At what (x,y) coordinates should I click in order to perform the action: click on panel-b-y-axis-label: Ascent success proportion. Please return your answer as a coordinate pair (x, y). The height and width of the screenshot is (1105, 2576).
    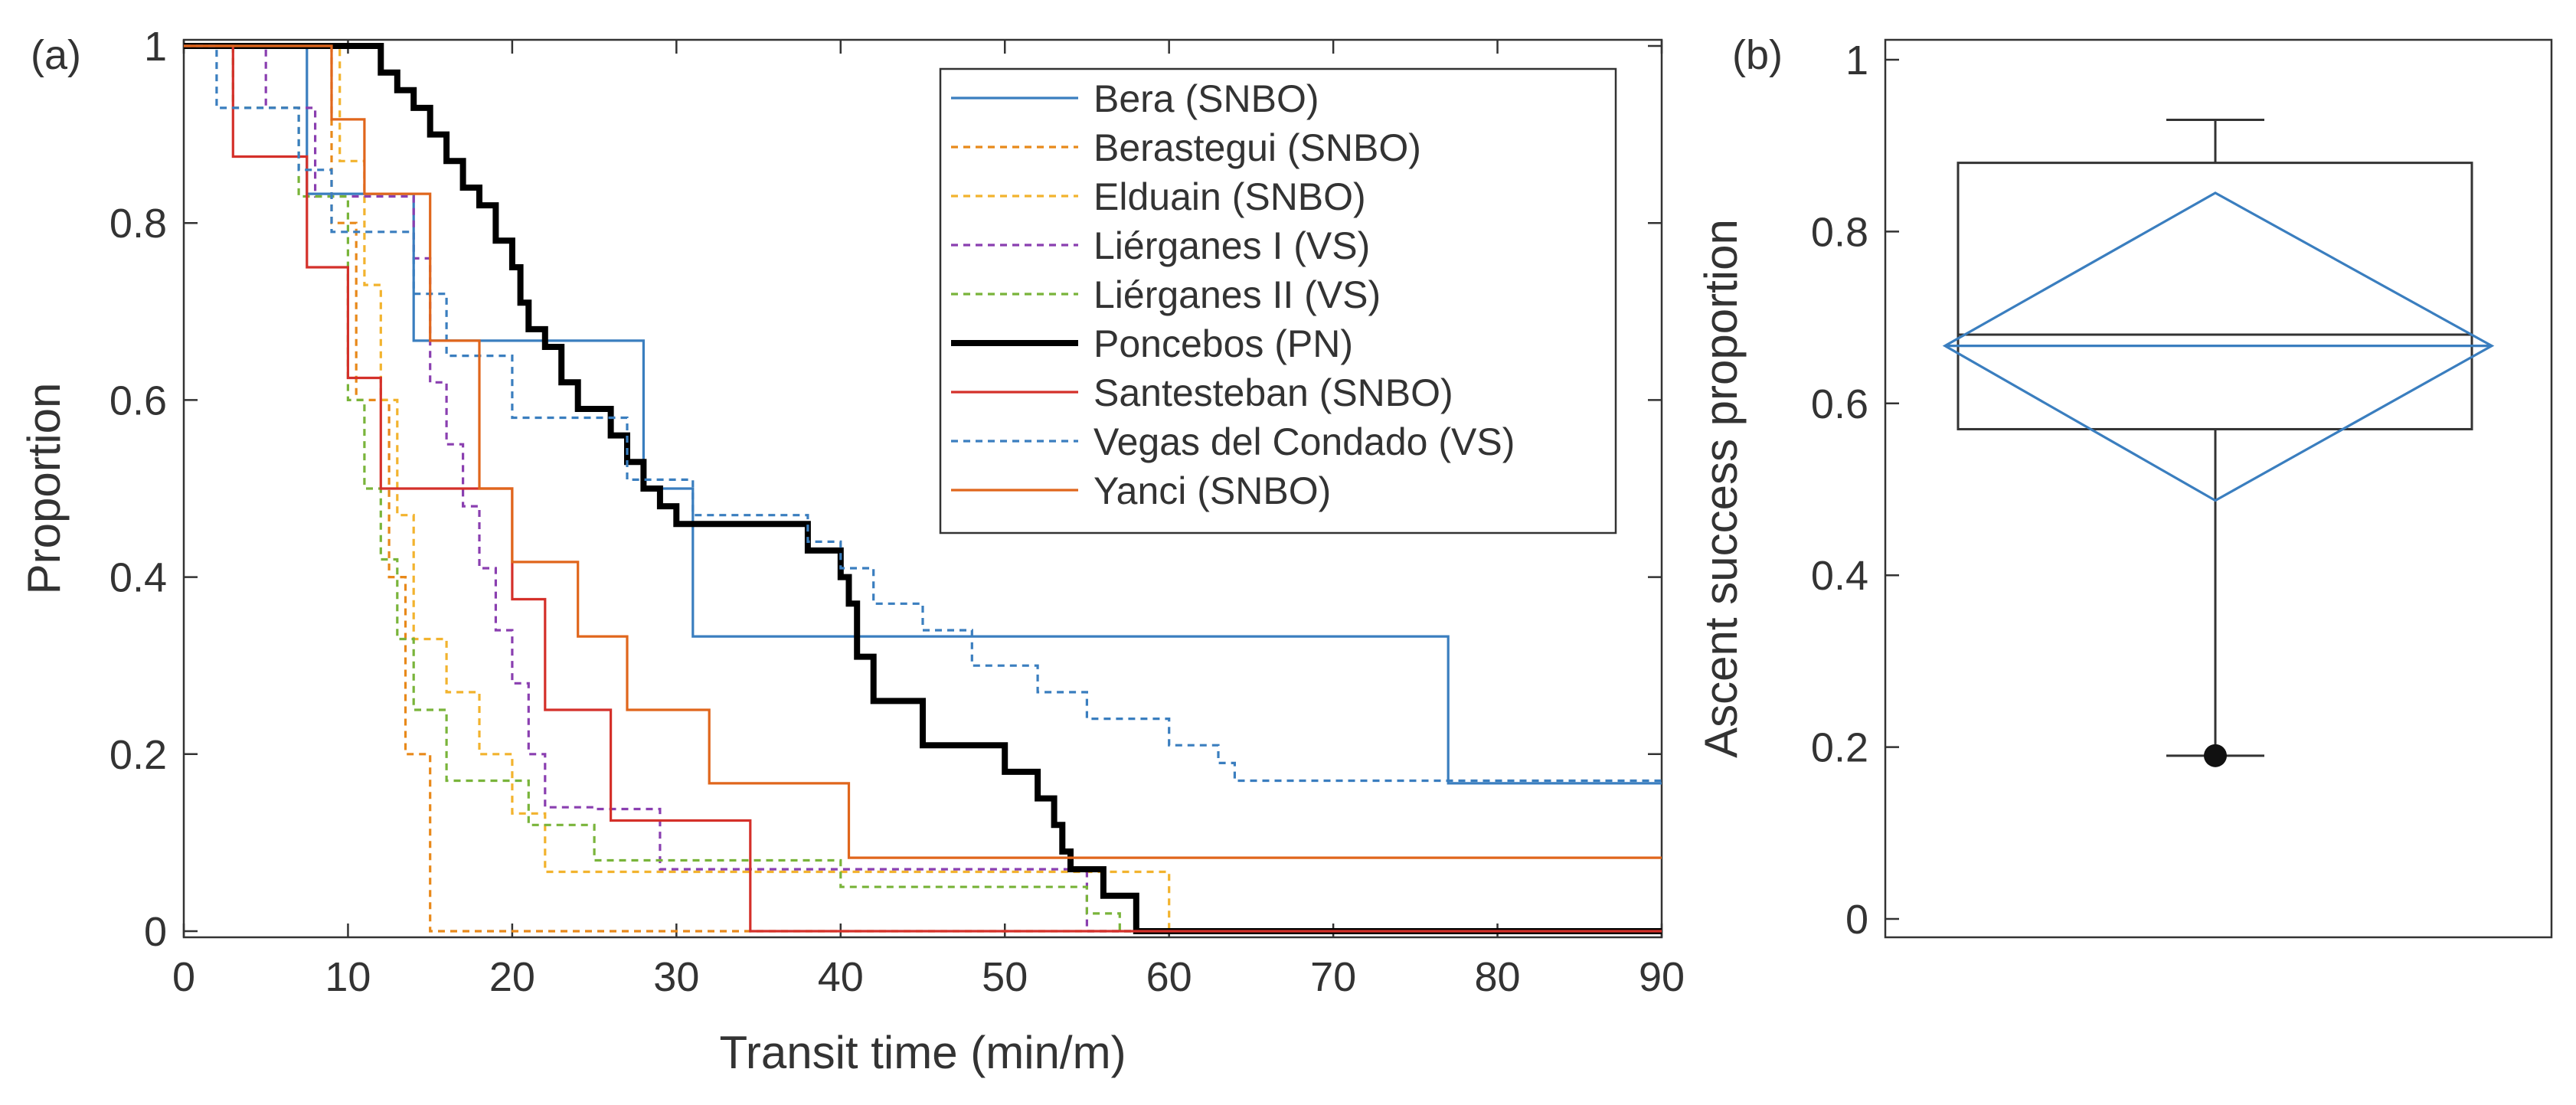
    Looking at the image, I should click on (1721, 488).